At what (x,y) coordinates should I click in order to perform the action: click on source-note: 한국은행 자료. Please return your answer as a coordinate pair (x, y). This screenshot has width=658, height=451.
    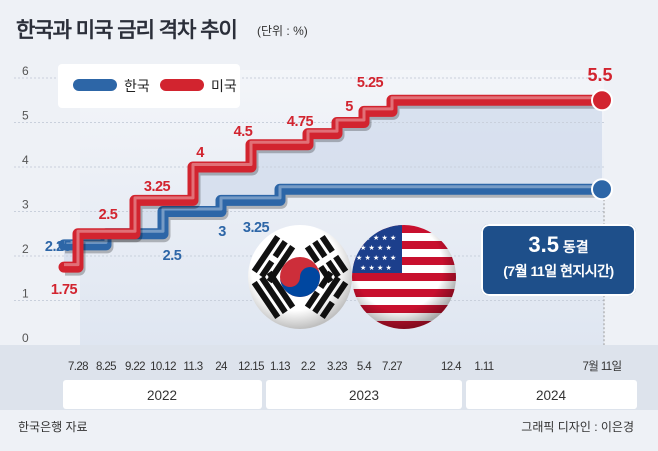
    Looking at the image, I should click on (53, 427).